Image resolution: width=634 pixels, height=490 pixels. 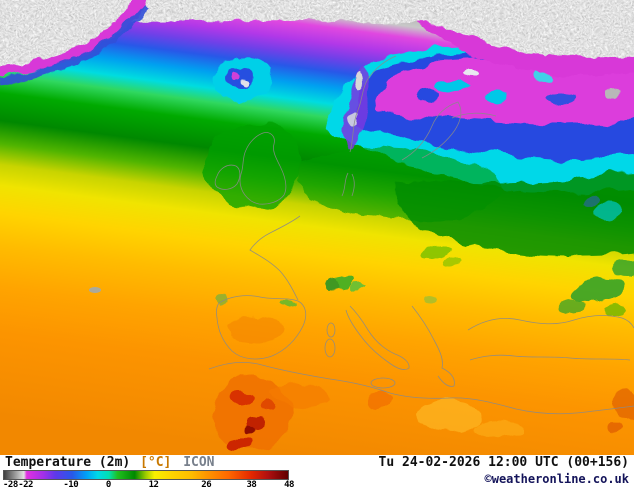 I want to click on coastline-anatolia, so click(x=550, y=357).